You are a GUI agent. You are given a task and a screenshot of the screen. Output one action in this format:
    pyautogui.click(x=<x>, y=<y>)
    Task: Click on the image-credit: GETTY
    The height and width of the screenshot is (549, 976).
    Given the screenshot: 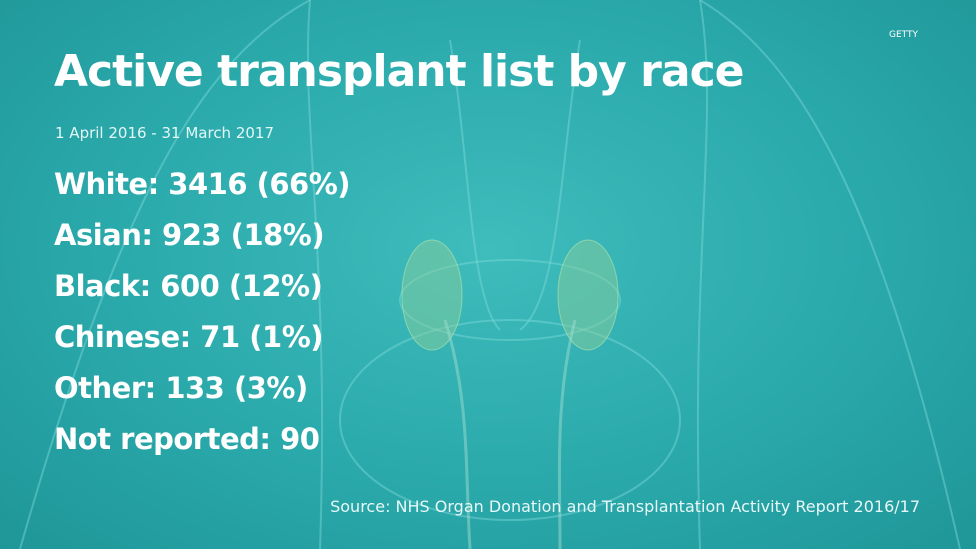 What is the action you would take?
    pyautogui.click(x=903, y=35)
    